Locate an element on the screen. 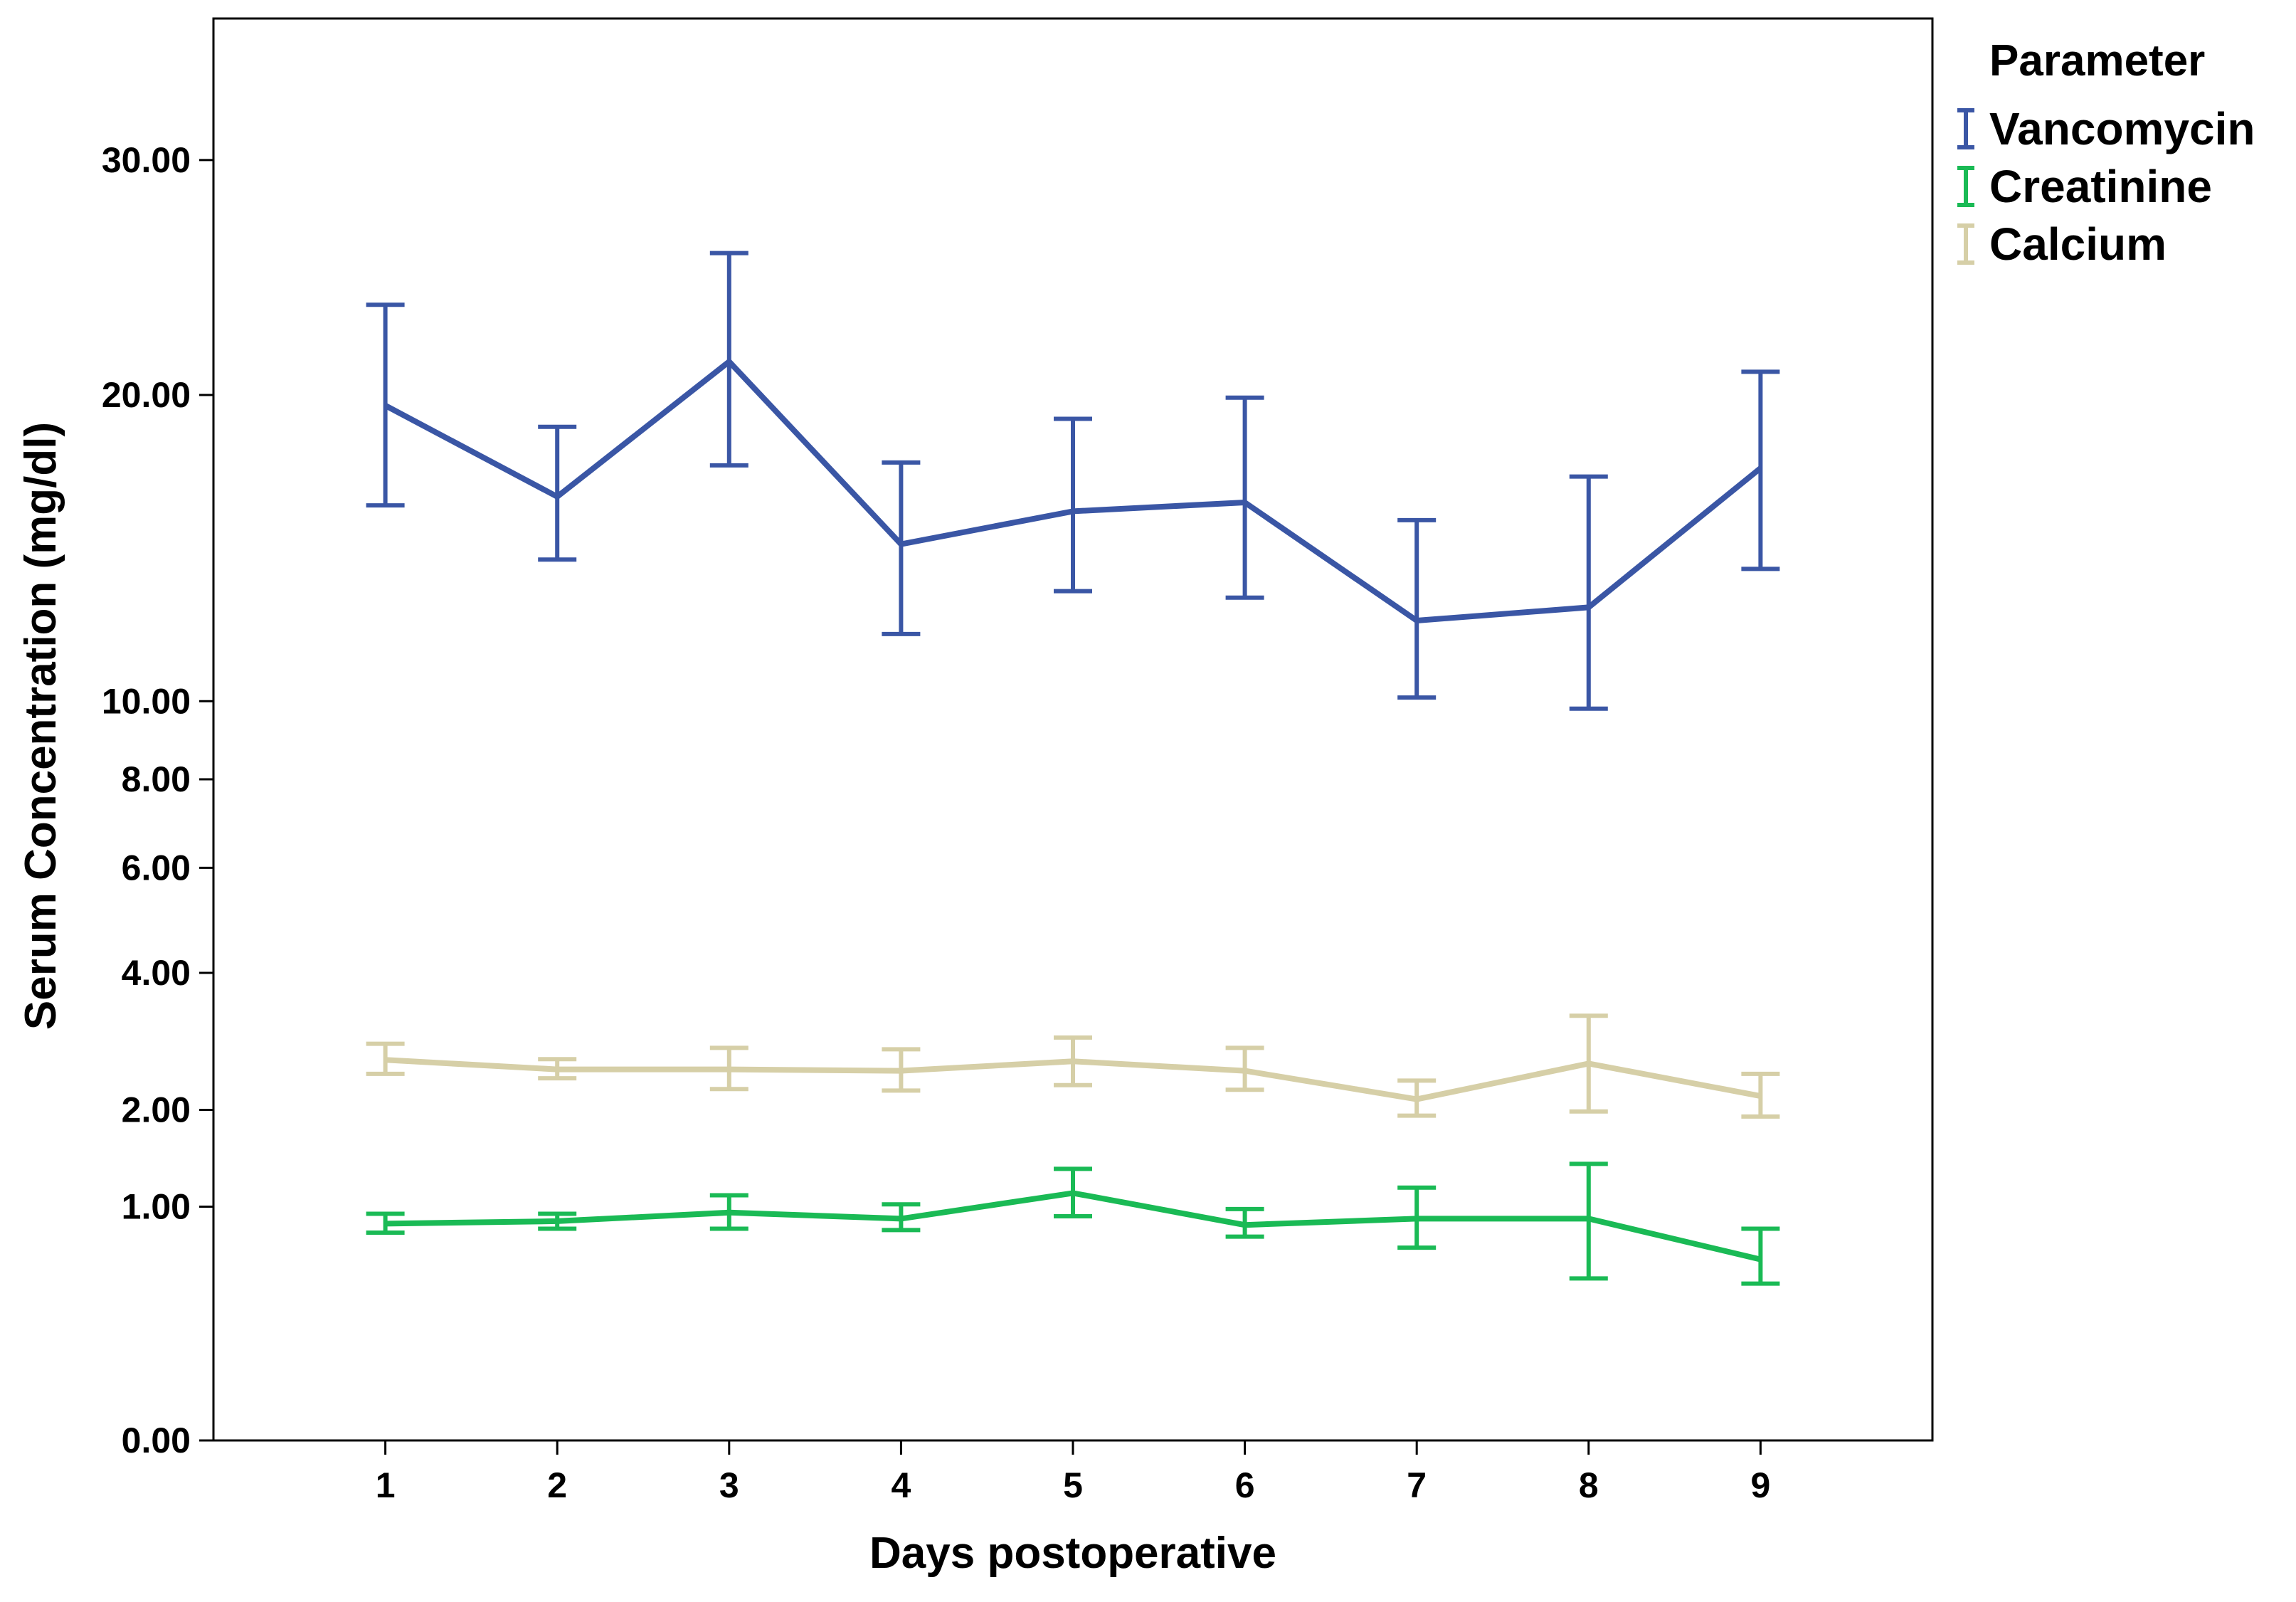  y-axis: 0.00 1.00 2.00 4.00 6.00 8.00 10.00 20.00 30.00 is located at coordinates (157, 800).